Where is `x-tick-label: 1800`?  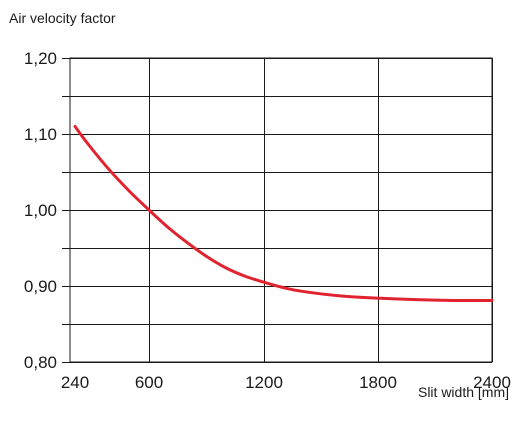 x-tick-label: 1800 is located at coordinates (378, 382).